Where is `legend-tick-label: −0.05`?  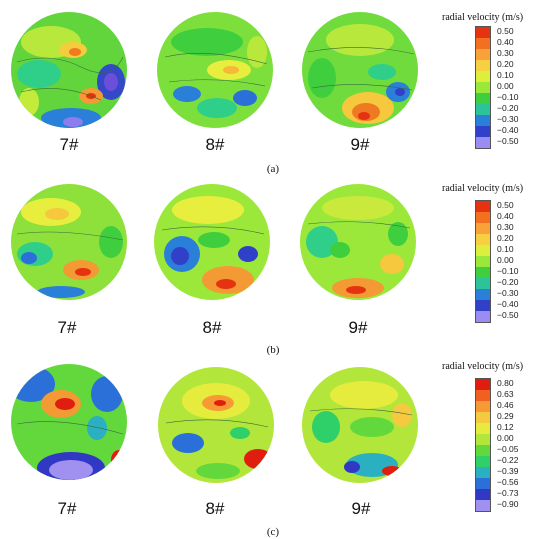
legend-tick-label: −0.05 is located at coordinates (508, 449).